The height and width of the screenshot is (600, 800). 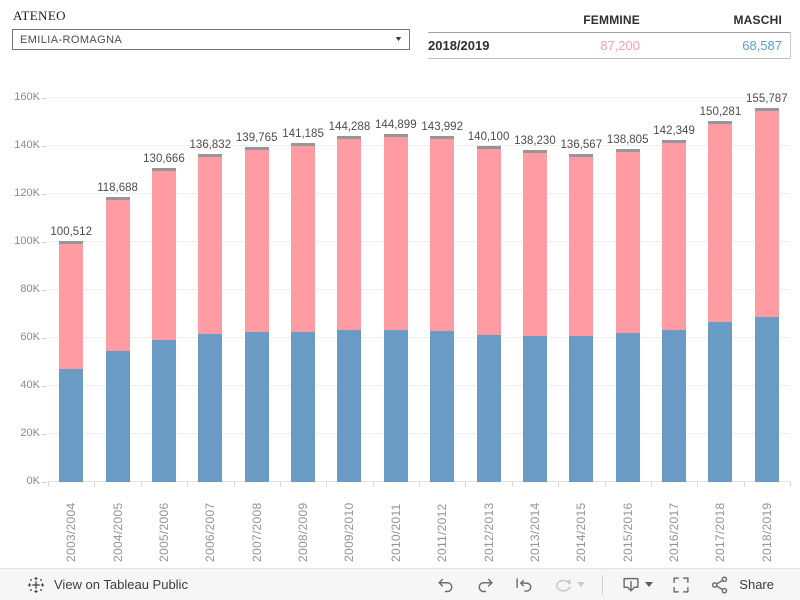 I want to click on refresh-button, so click(x=569, y=585).